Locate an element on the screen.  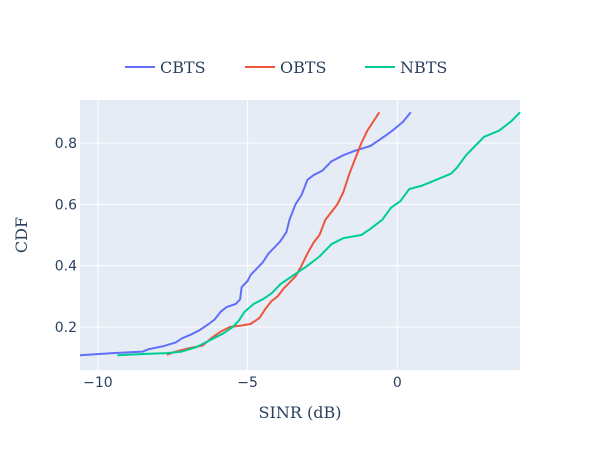
y-tick-label: 0.6 is located at coordinates (66, 205).